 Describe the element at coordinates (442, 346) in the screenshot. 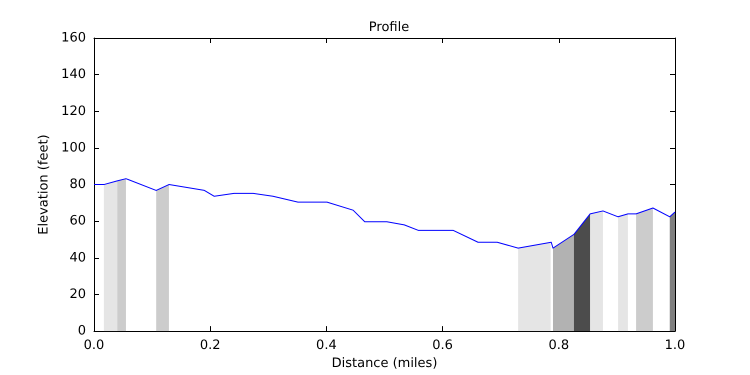

I see `x-tick-label: 0.6` at that location.